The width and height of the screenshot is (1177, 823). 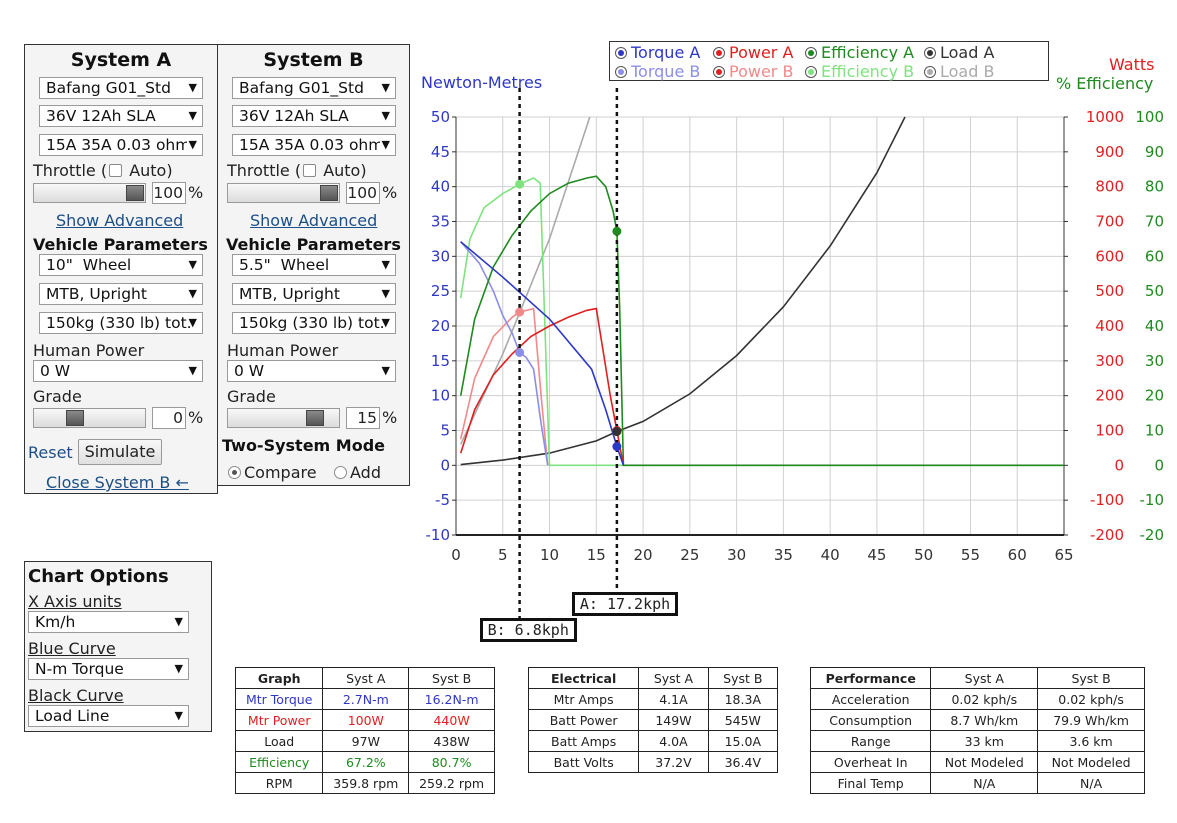 What do you see at coordinates (357, 472) in the screenshot?
I see `add-radio-option: Add` at bounding box center [357, 472].